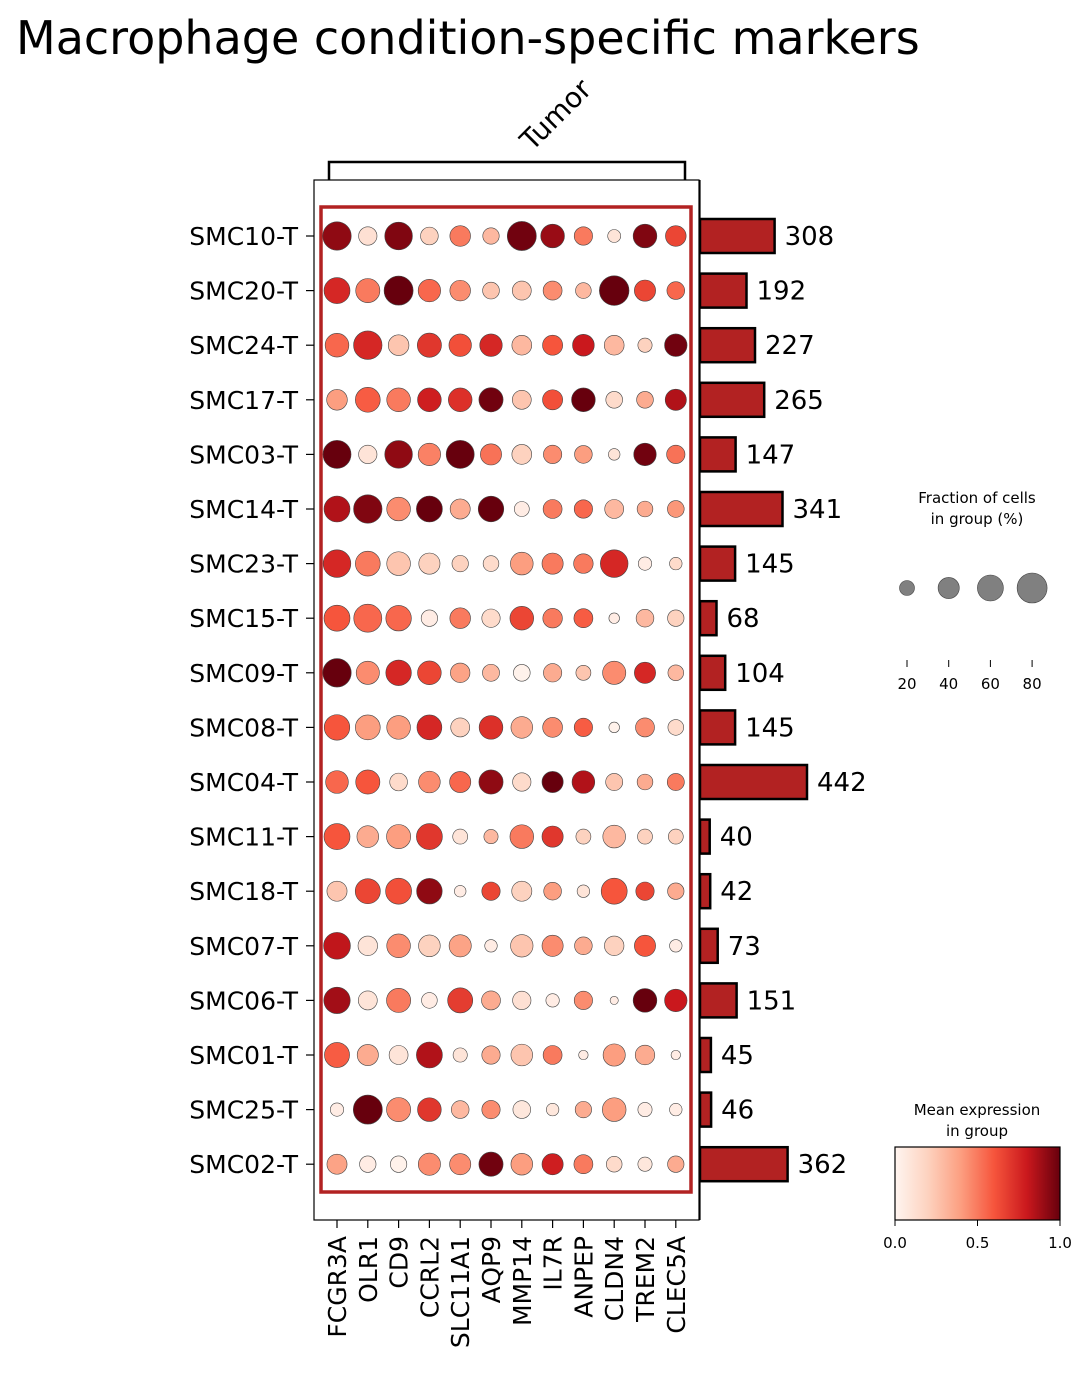  Describe the element at coordinates (736, 892) in the screenshot. I see `cell-count-label: 42` at that location.